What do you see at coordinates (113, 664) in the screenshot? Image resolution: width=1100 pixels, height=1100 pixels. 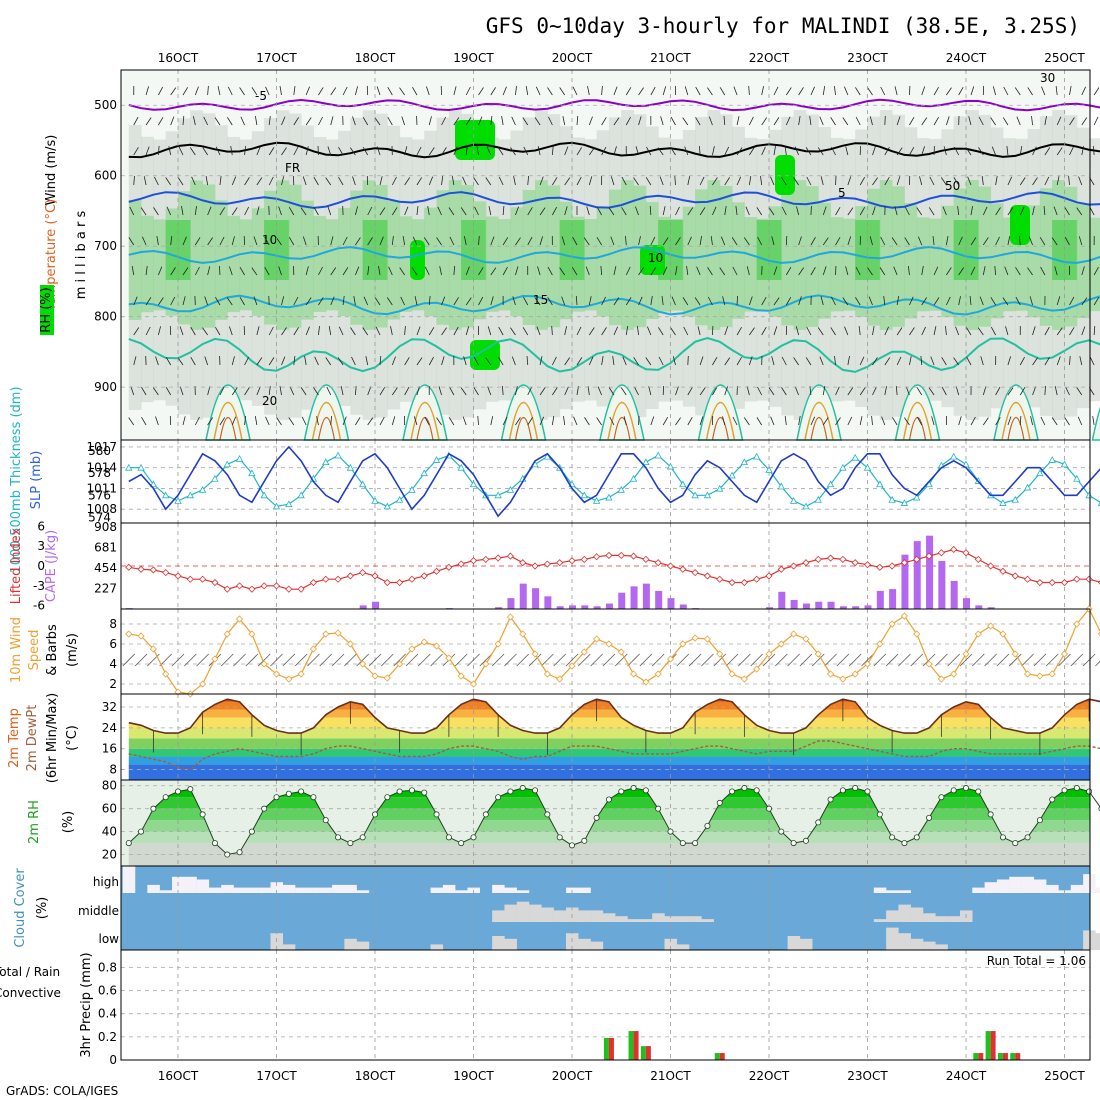 I see `wind-tick-label: 4` at bounding box center [113, 664].